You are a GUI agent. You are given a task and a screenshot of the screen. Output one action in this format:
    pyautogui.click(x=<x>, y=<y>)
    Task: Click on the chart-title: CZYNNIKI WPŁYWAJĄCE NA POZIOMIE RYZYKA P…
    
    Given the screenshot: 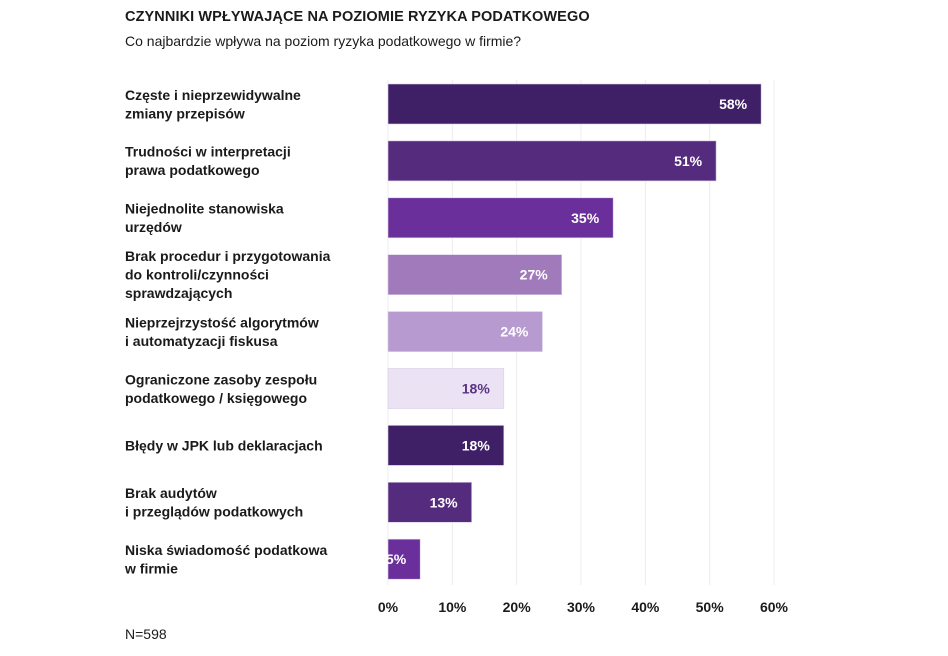 What is the action you would take?
    pyautogui.click(x=357, y=17)
    